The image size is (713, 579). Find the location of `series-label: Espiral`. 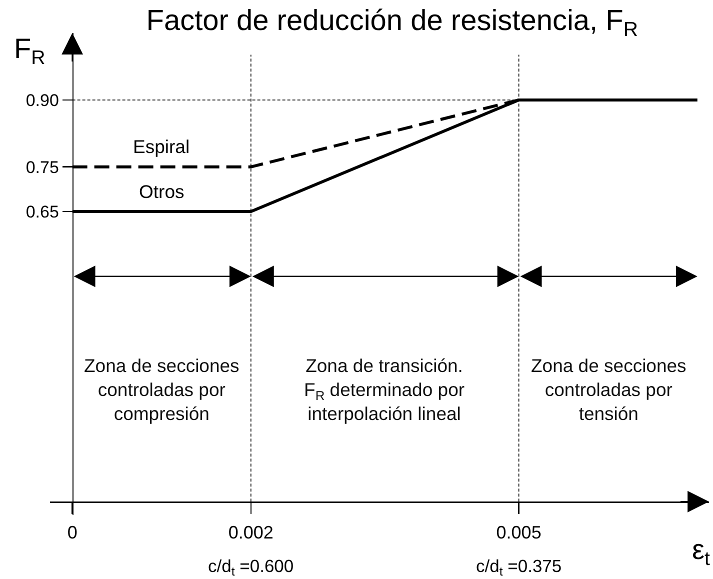

series-label: Espiral is located at coordinates (161, 146).